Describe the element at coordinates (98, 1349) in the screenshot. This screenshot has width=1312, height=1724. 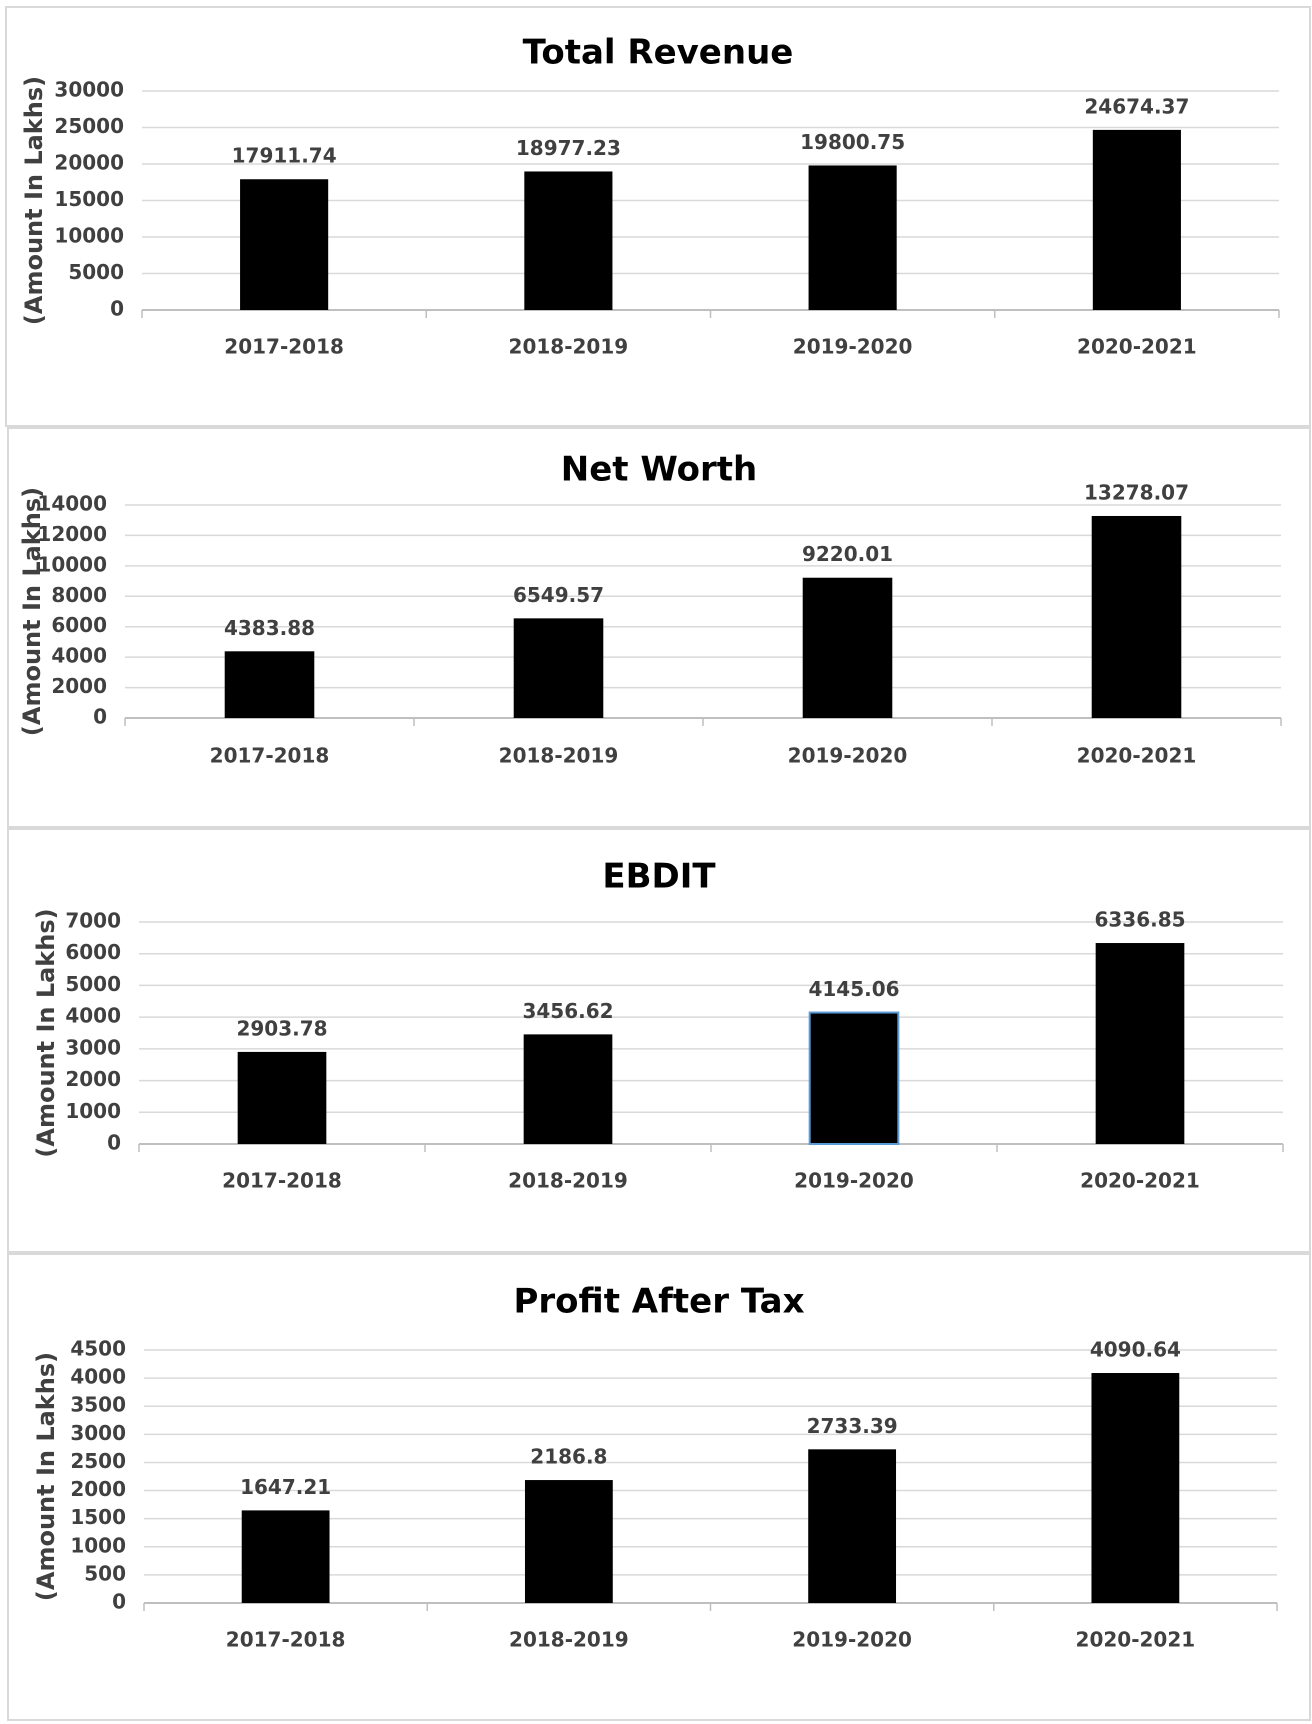
I see `y-tick-label: 4500` at that location.